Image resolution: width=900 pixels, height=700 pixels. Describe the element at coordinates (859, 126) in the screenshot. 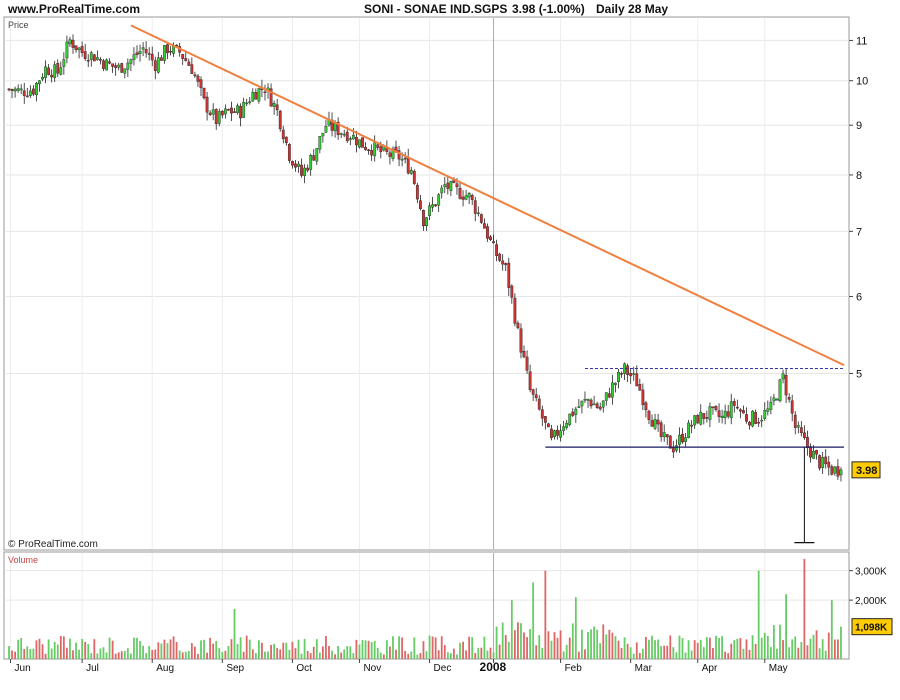

I see `price-tick-label: 9` at that location.